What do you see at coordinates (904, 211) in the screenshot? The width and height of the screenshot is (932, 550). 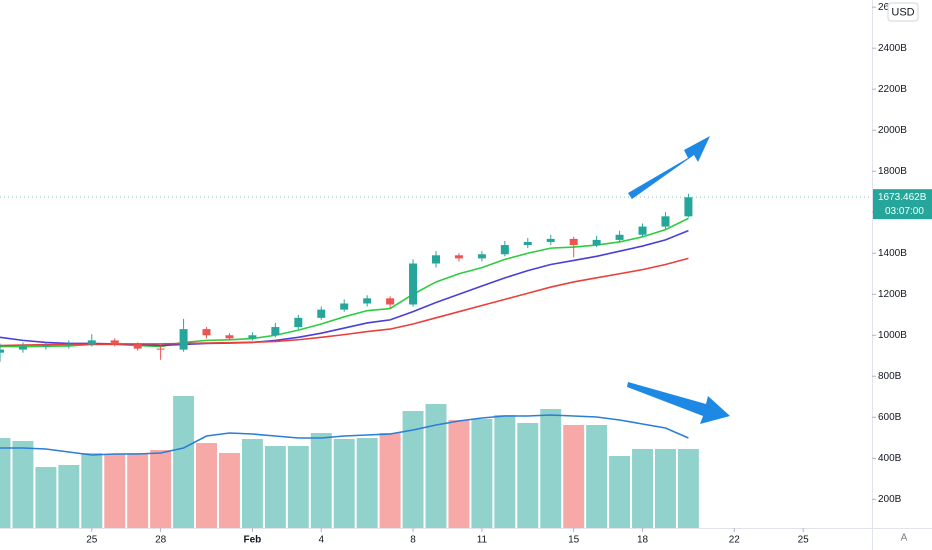 I see `countdown: 03:07:00` at bounding box center [904, 211].